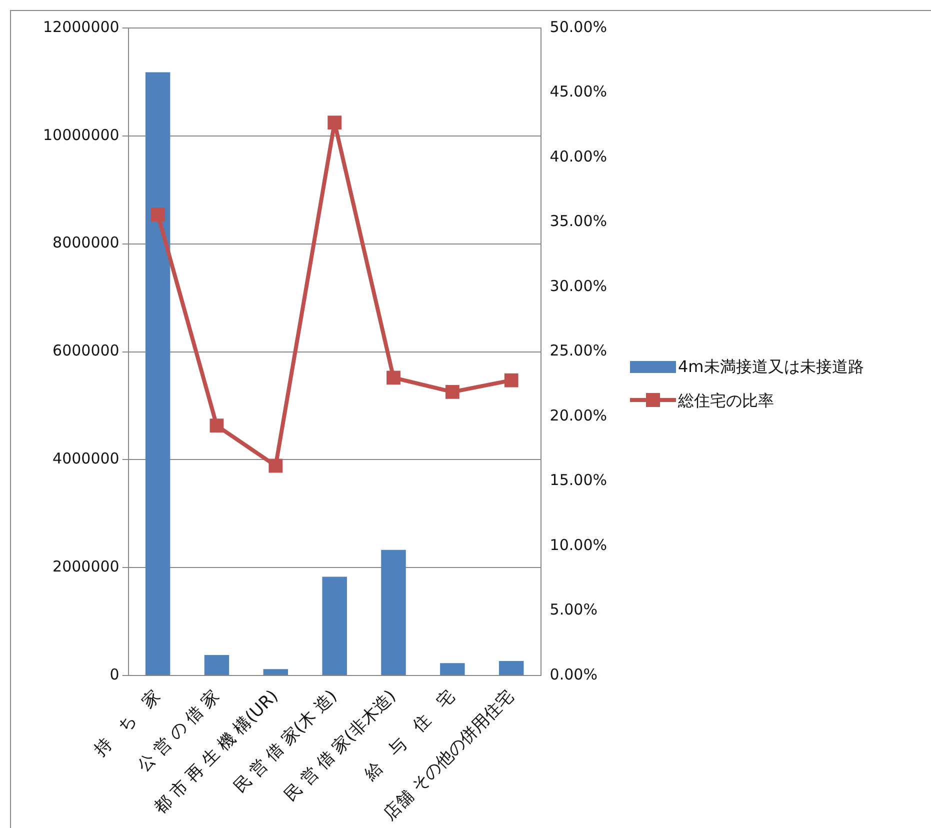 Image resolution: width=931 pixels, height=828 pixels. I want to click on y2-tick-label: 35.00%, so click(579, 221).